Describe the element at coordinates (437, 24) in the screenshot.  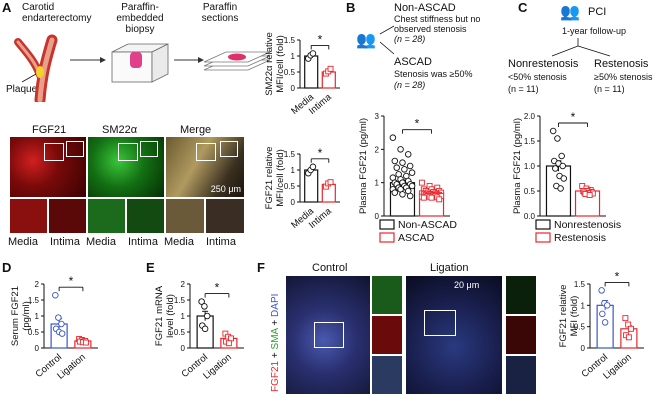
I see `group-desc-non-ascad: Chest stiffness but no observed stenosis` at that location.